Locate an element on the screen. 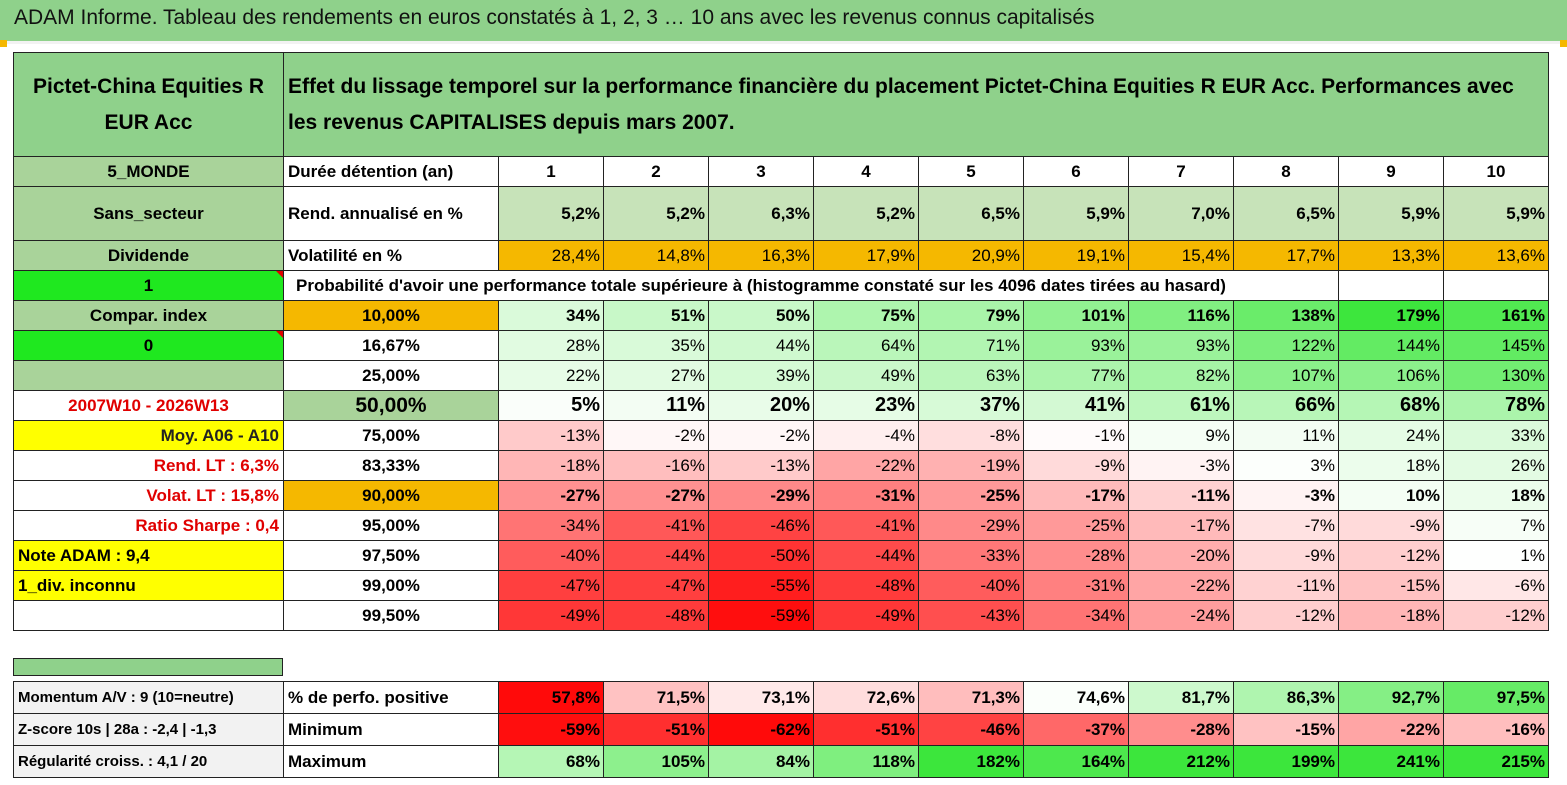 The height and width of the screenshot is (785, 1567). annual-return: 5,2% is located at coordinates (551, 213).